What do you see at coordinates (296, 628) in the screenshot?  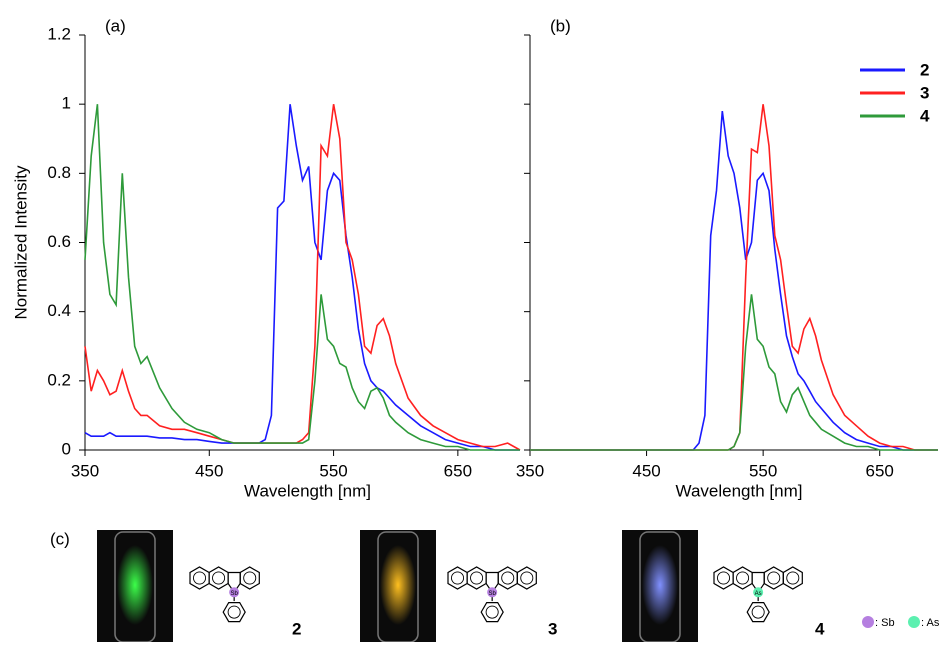 I see `compound-number: 2` at bounding box center [296, 628].